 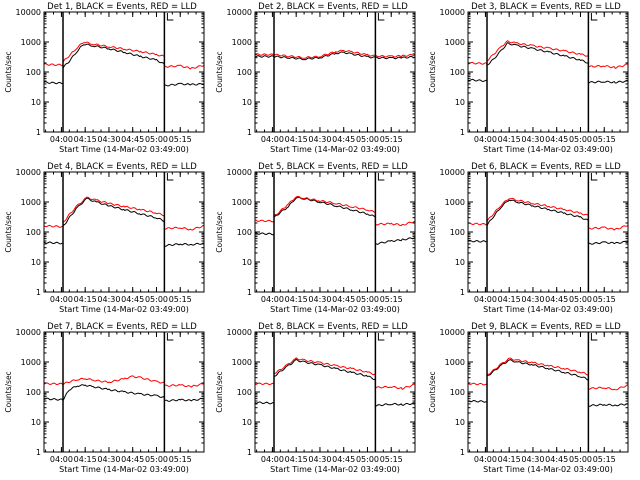 I want to click on panel-title: Det 8, BLACK = Events, RED = LLD, so click(x=333, y=327).